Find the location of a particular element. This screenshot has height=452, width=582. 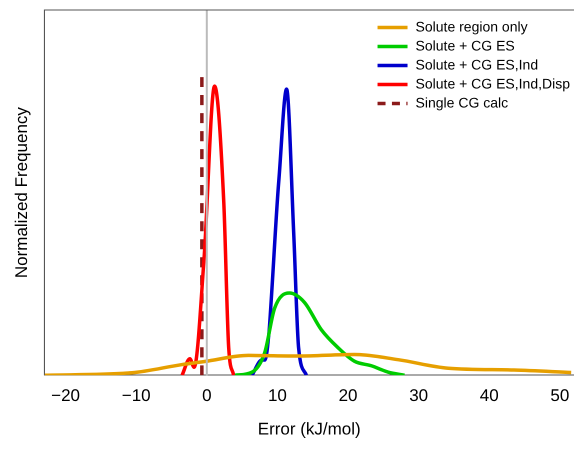

x-tick-label: 30 is located at coordinates (418, 396).